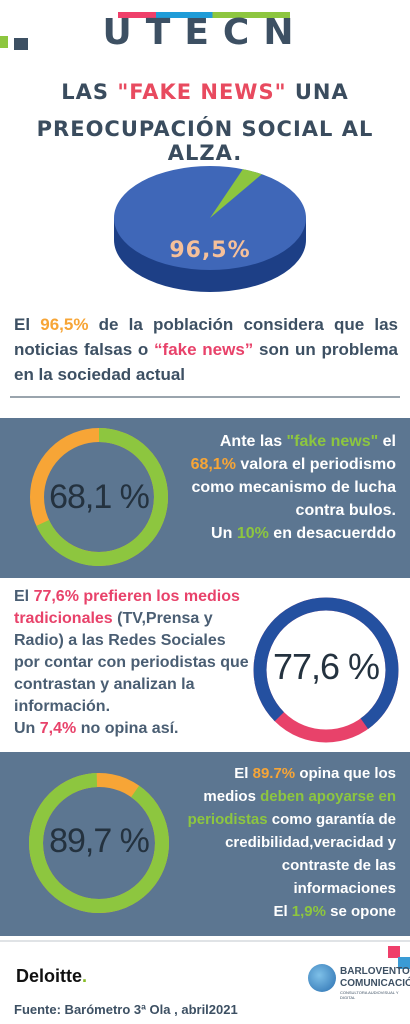 The image size is (410, 1024). I want to click on barlovento-logo-text: BARLOVENTO COMUNICACIÓN, so click(375, 977).